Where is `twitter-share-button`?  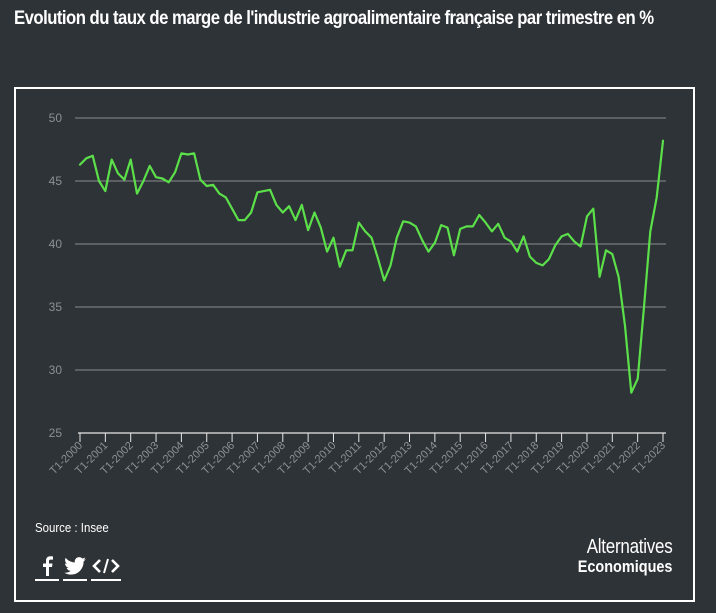
twitter-share-button is located at coordinates (75, 567).